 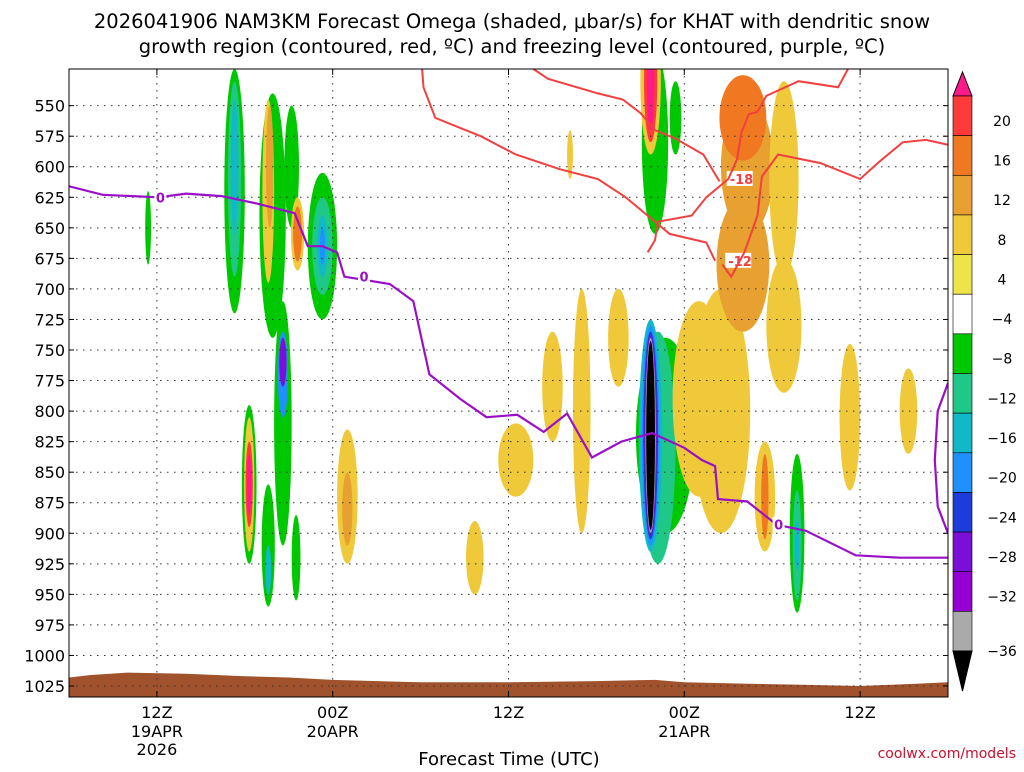 I want to click on colorbar-tick-label: 8, so click(x=1002, y=241).